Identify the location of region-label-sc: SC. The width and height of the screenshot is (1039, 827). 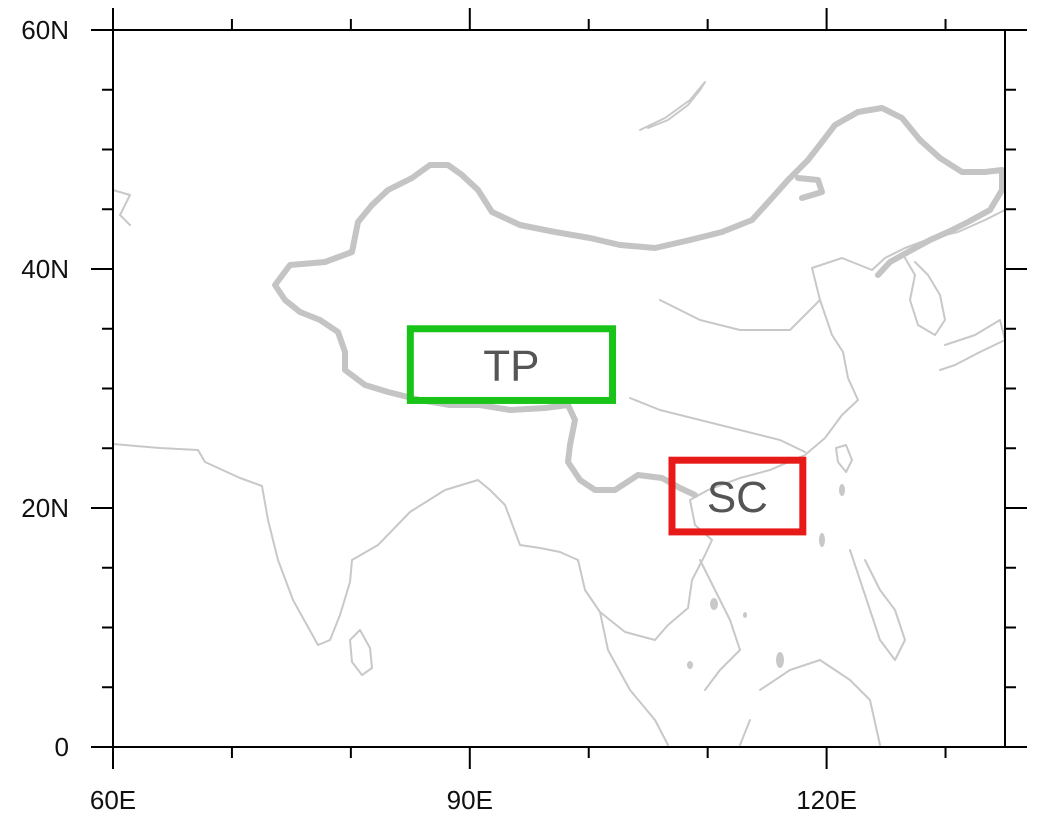
(737, 497).